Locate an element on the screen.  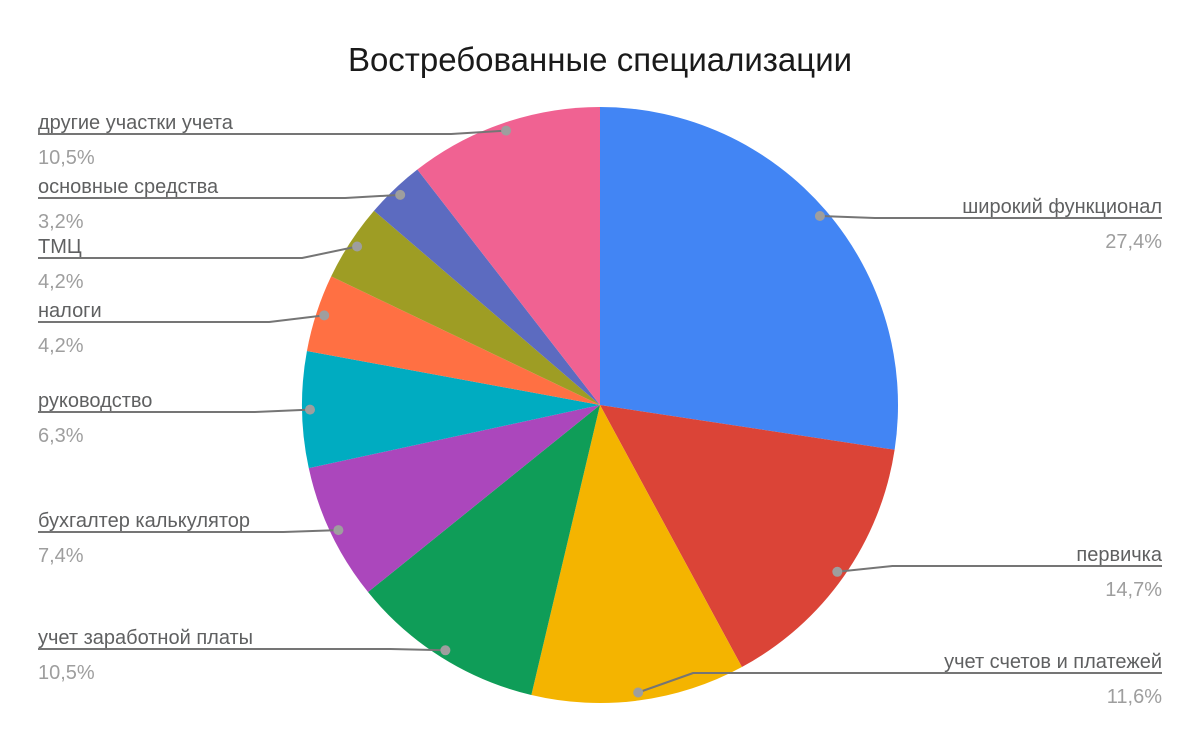
slice-label: первичка is located at coordinates (1119, 555).